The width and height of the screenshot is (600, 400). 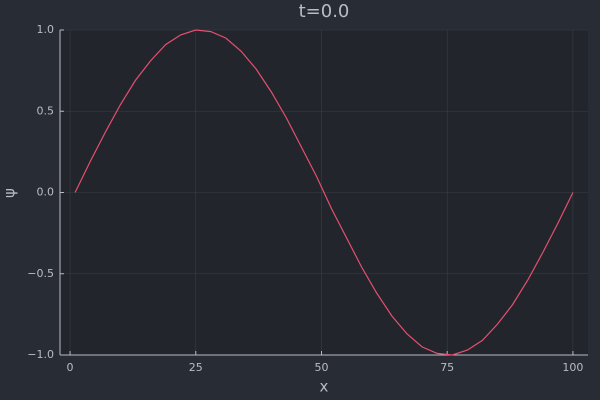 I want to click on x-axis-label: x, so click(x=324, y=387).